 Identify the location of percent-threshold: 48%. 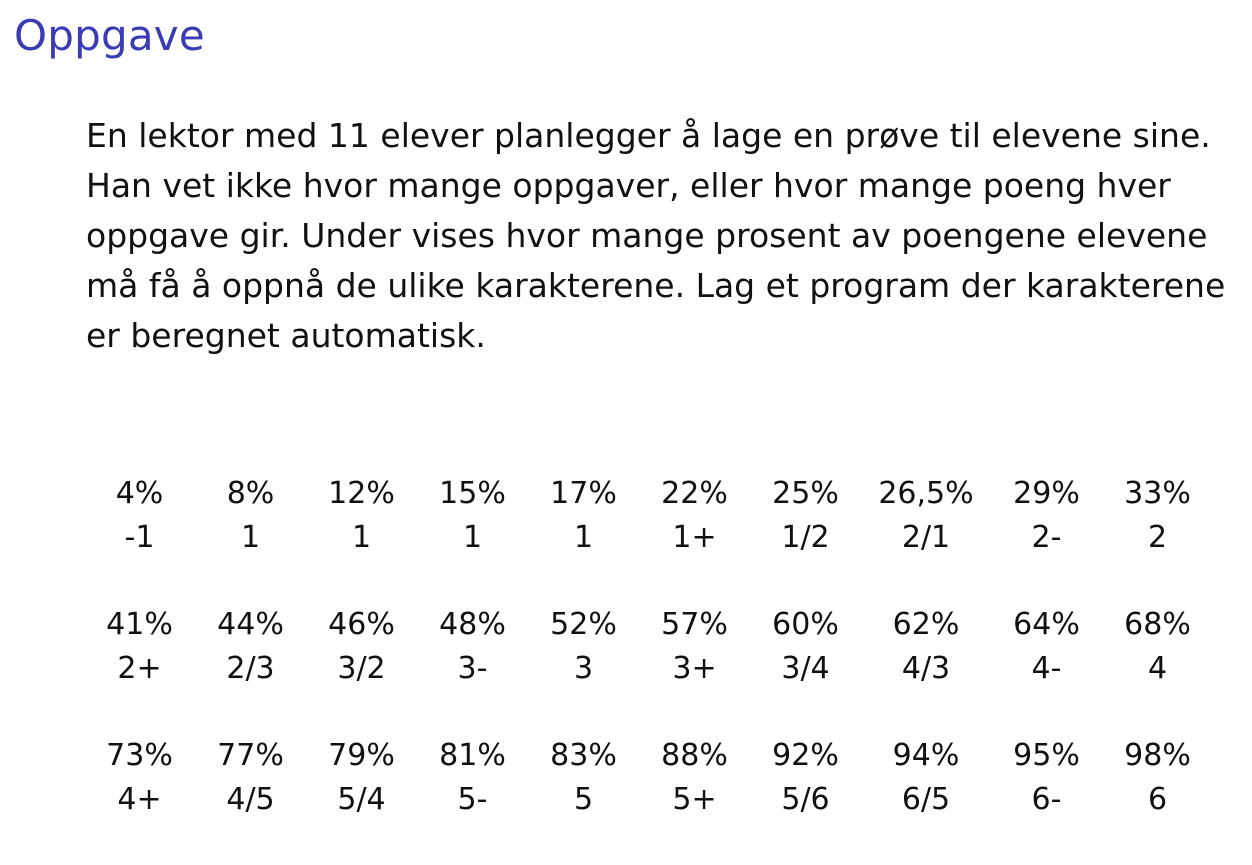
(472, 624).